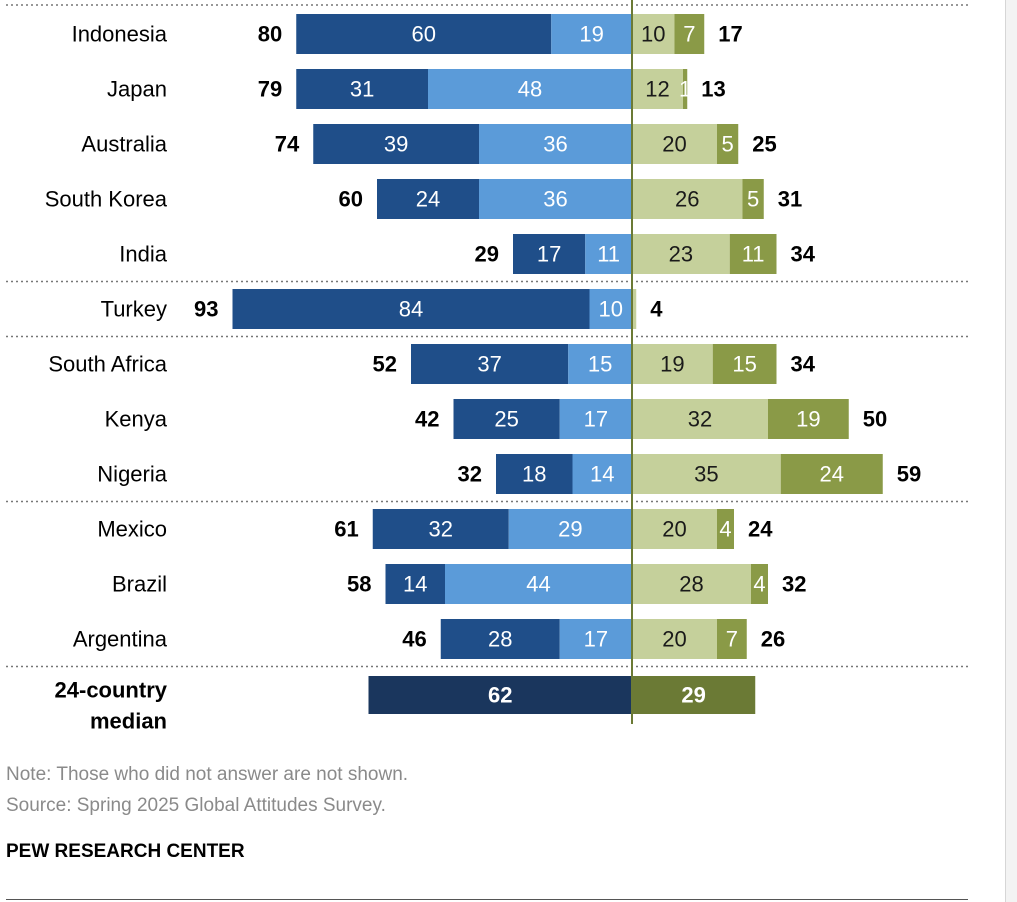 The height and width of the screenshot is (902, 1017). What do you see at coordinates (206, 309) in the screenshot?
I see `left-total-label: 93` at bounding box center [206, 309].